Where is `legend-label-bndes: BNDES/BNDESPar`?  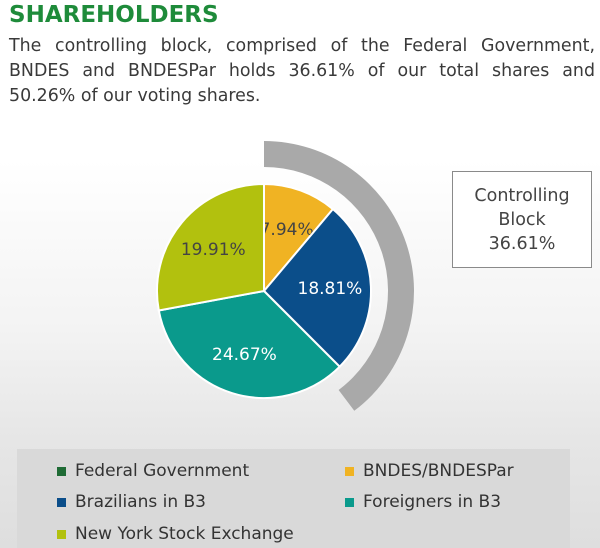
legend-label-bndes: BNDES/BNDESPar is located at coordinates (438, 471).